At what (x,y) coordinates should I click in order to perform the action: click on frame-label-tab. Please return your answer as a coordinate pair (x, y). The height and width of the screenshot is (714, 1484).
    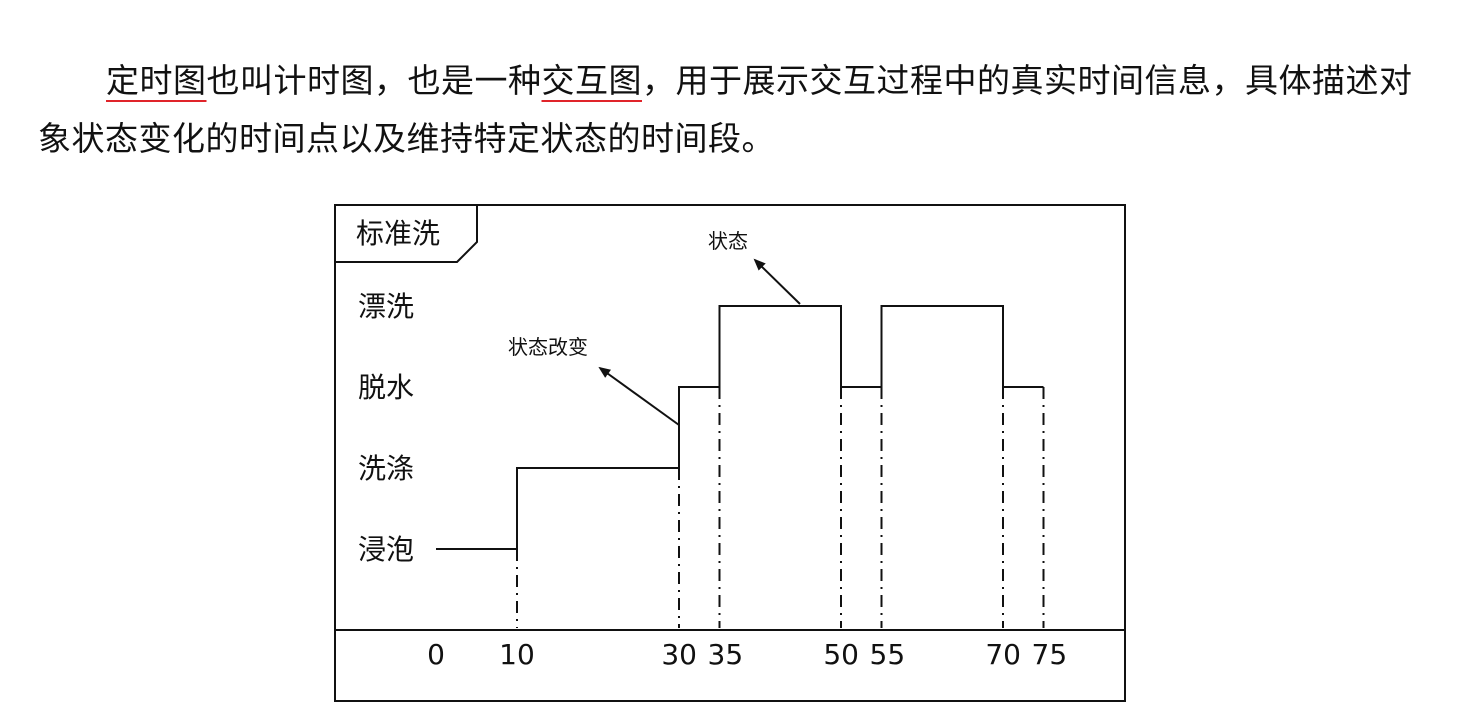
    Looking at the image, I should click on (406, 234).